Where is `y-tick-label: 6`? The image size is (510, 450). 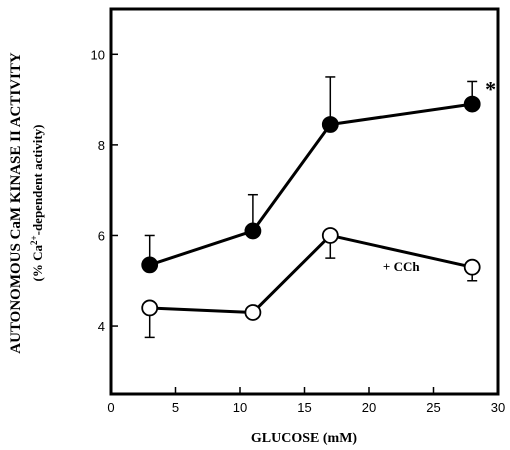
y-tick-label: 6 is located at coordinates (101, 235).